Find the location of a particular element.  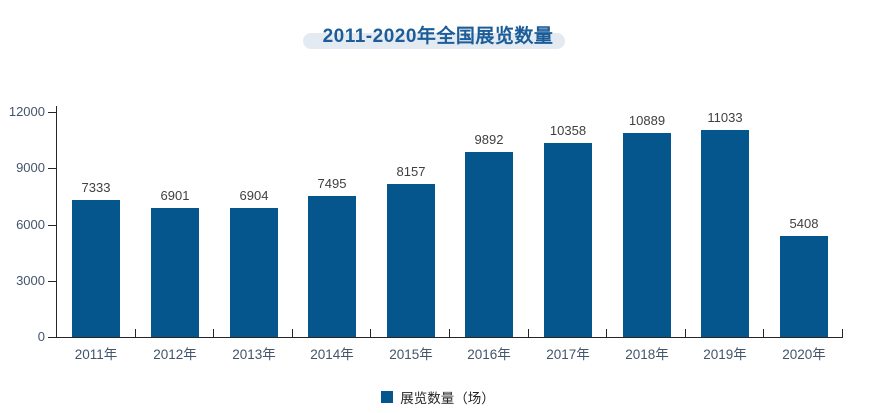

bar-value-label: 5408 is located at coordinates (804, 223).